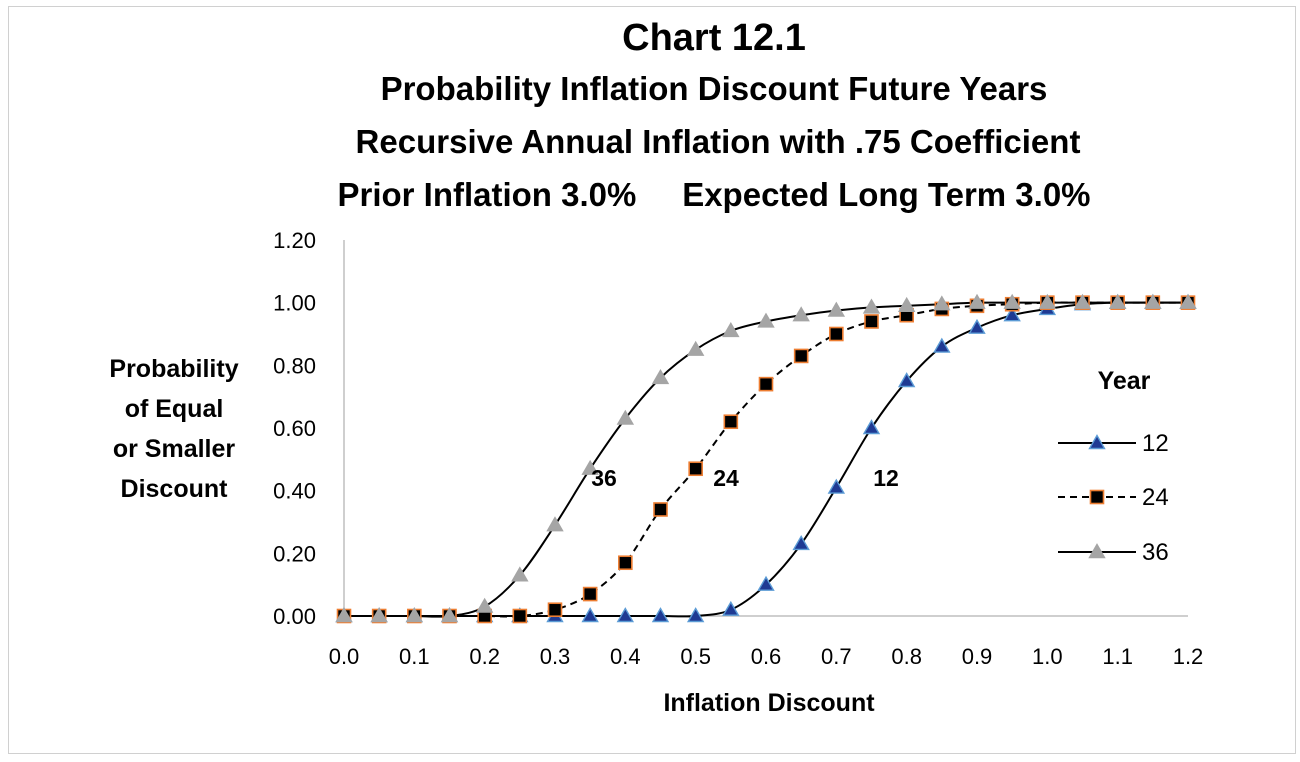  What do you see at coordinates (836, 656) in the screenshot?
I see `x-tick-label: 0.7` at bounding box center [836, 656].